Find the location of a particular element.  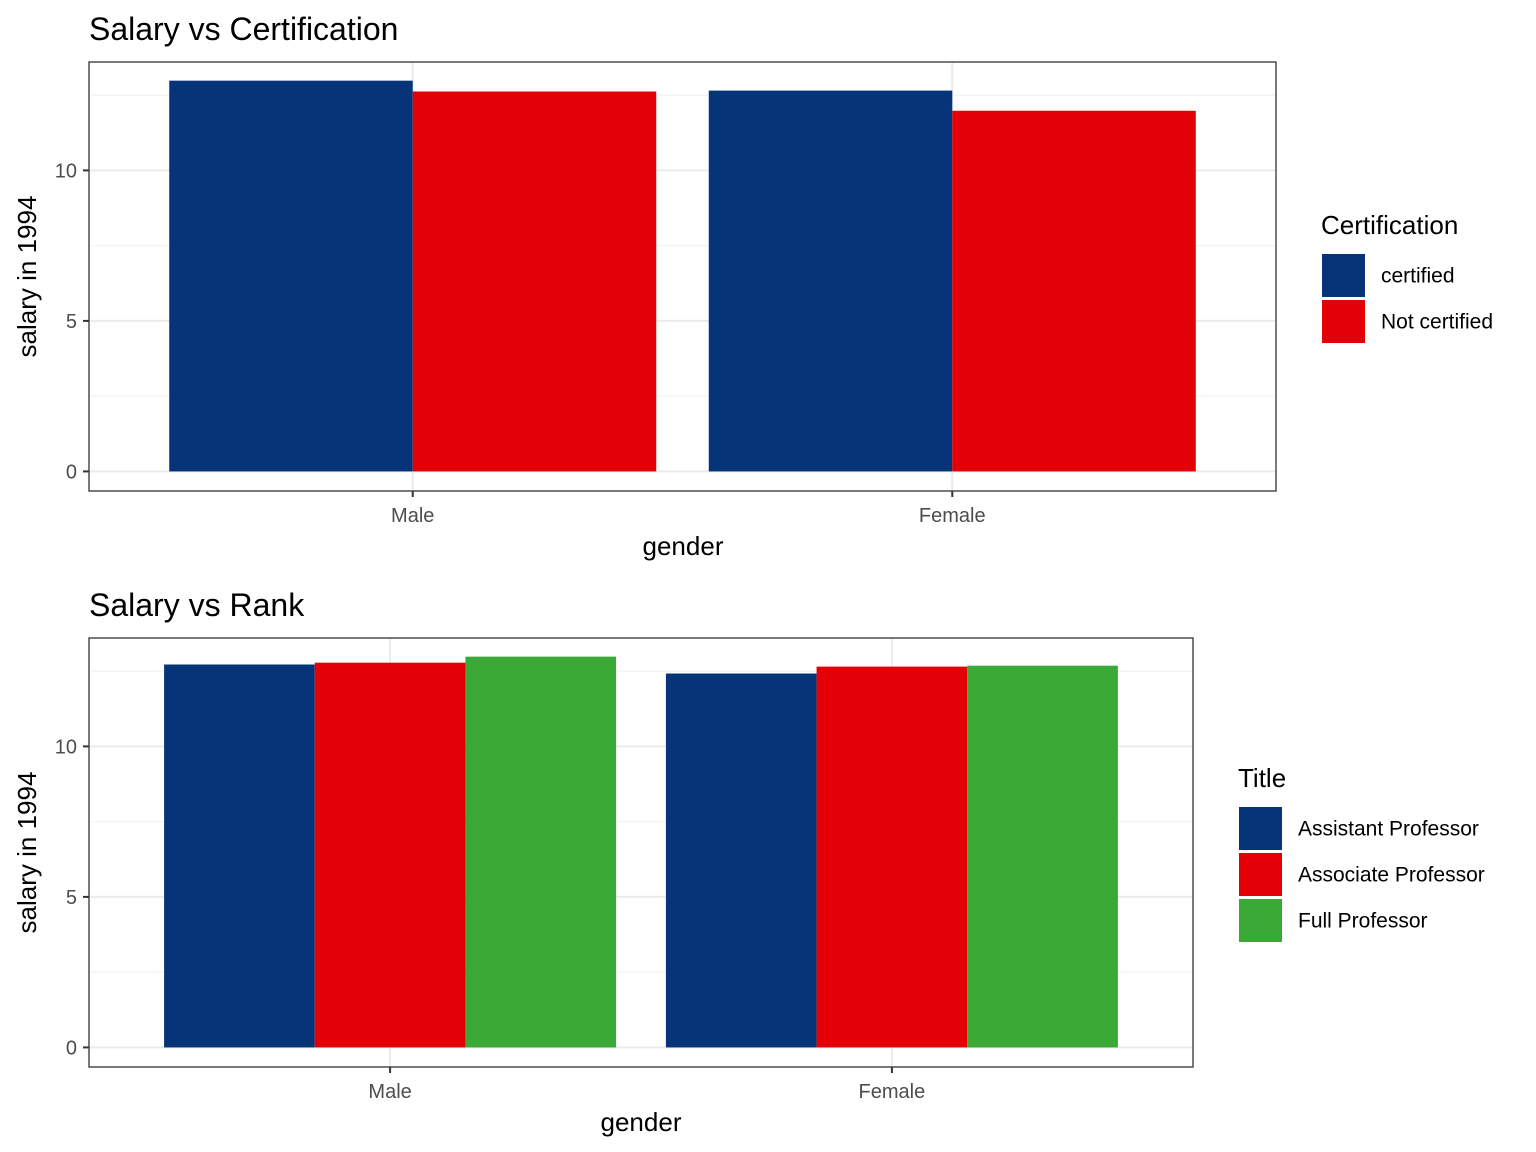

bar-assistant-professor-male is located at coordinates (239, 856).